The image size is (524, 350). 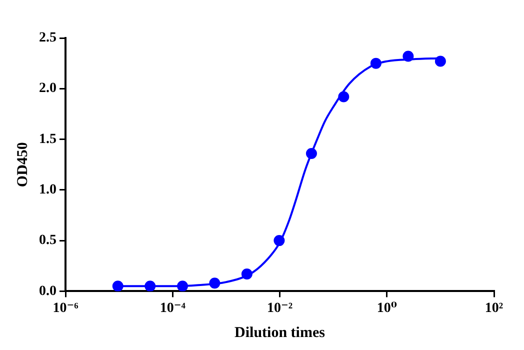 I want to click on x-axis-title: Dilution times, so click(x=280, y=332).